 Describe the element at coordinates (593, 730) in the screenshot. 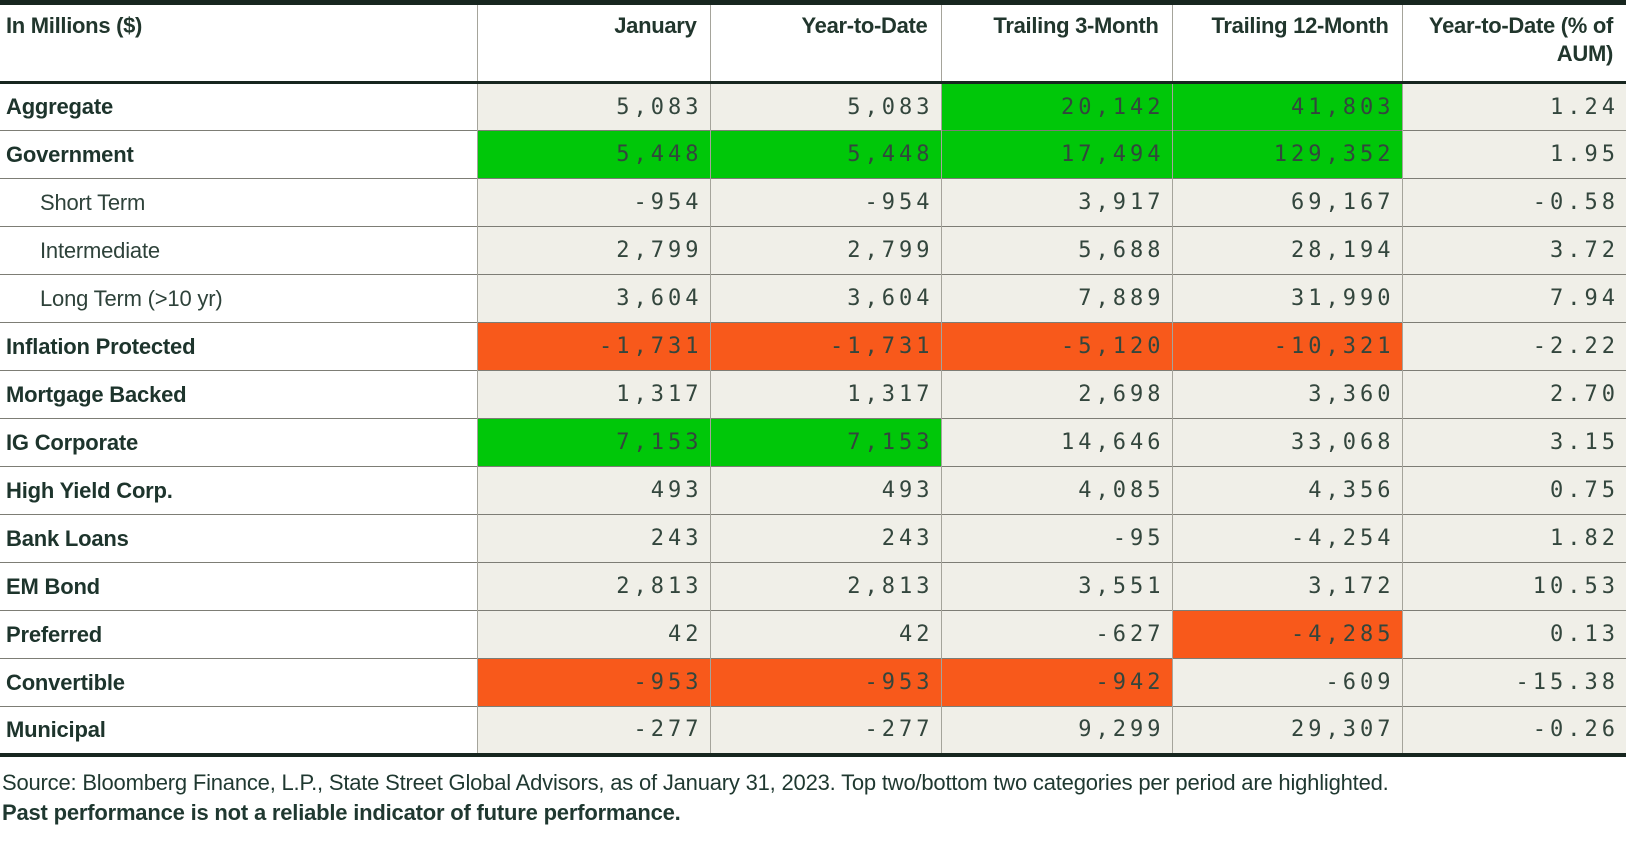

I see `cell-january: -277` at that location.